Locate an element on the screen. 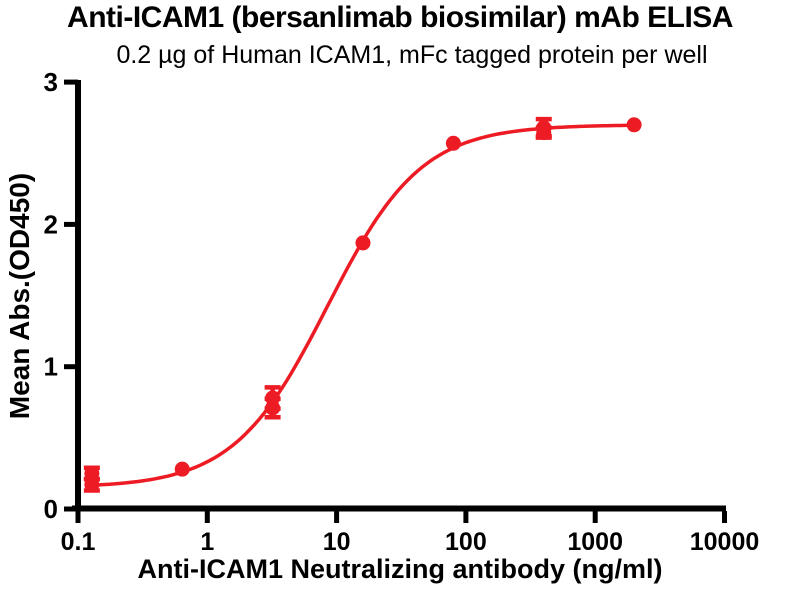 This screenshot has height=600, width=800. x-tick-label: 1 is located at coordinates (207, 542).